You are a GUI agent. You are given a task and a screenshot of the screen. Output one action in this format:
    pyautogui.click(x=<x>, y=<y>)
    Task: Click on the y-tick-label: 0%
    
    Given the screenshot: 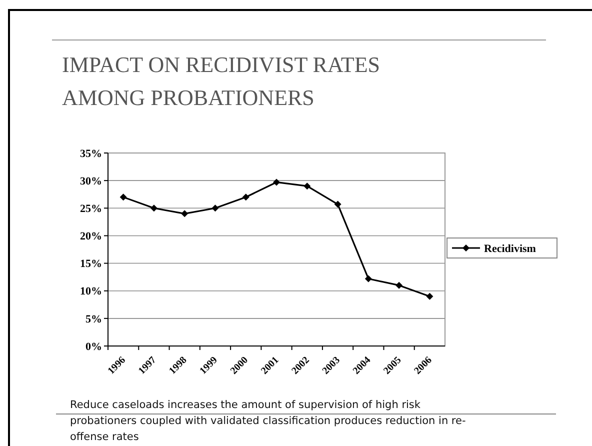 What is the action you would take?
    pyautogui.click(x=94, y=346)
    